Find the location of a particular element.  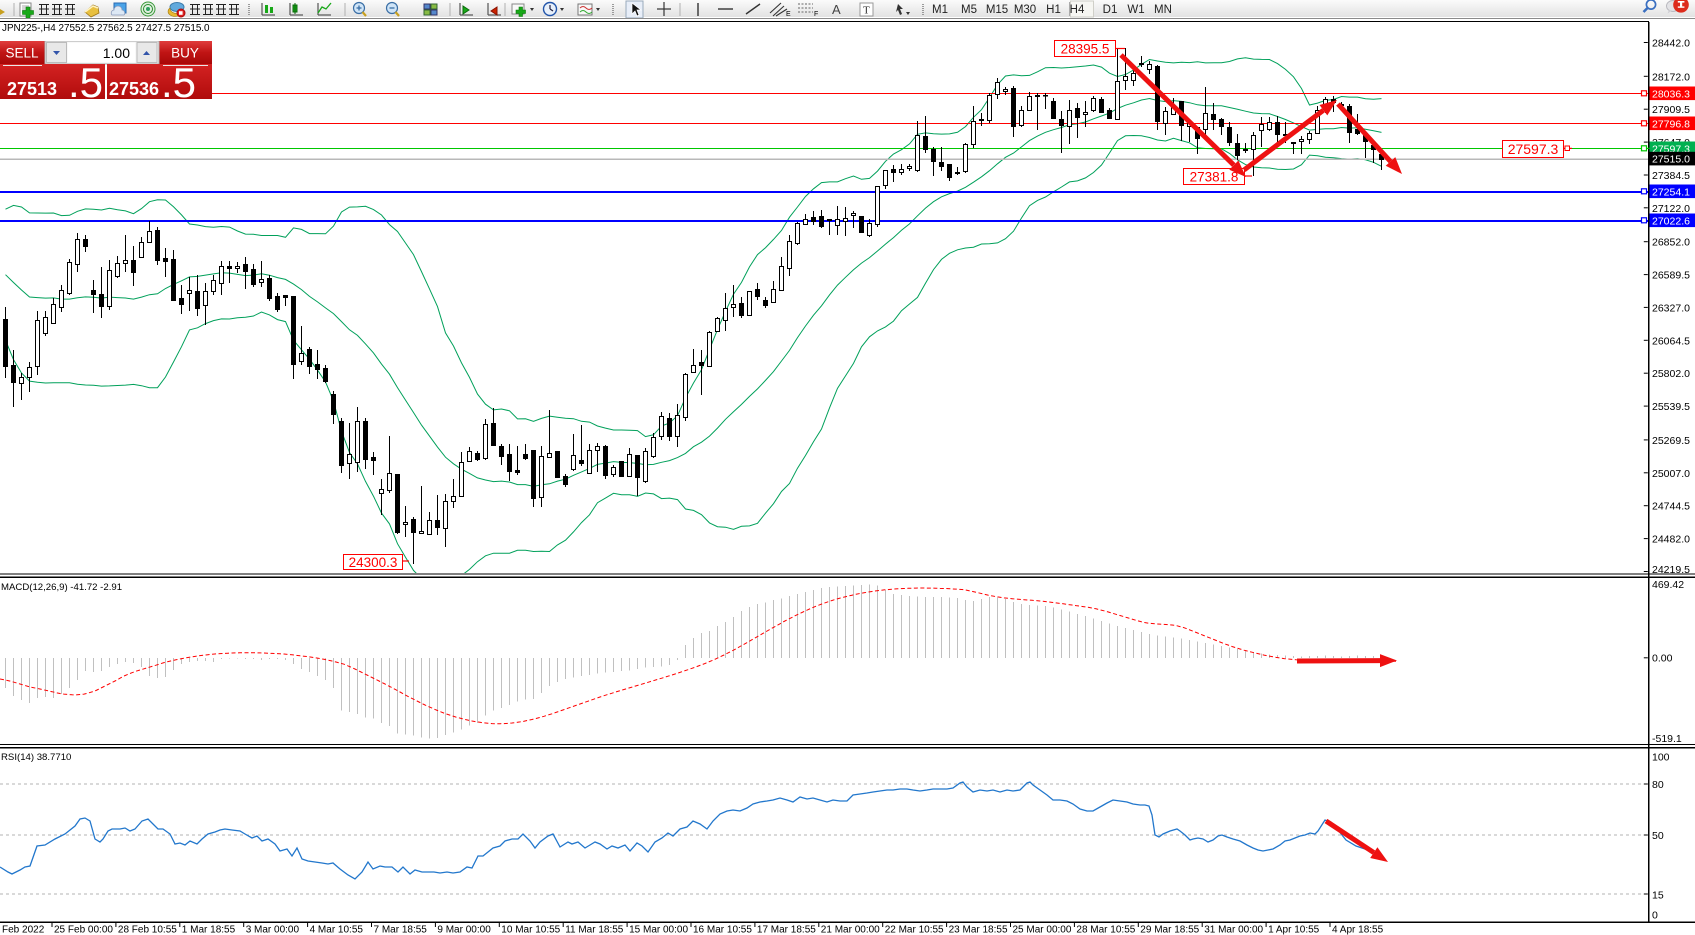

svg-text: M1 is located at coordinates (940, 10).